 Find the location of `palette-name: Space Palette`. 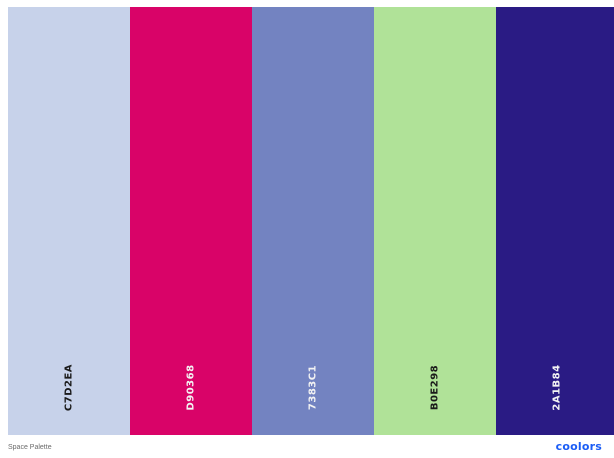

palette-name: Space Palette is located at coordinates (30, 447).